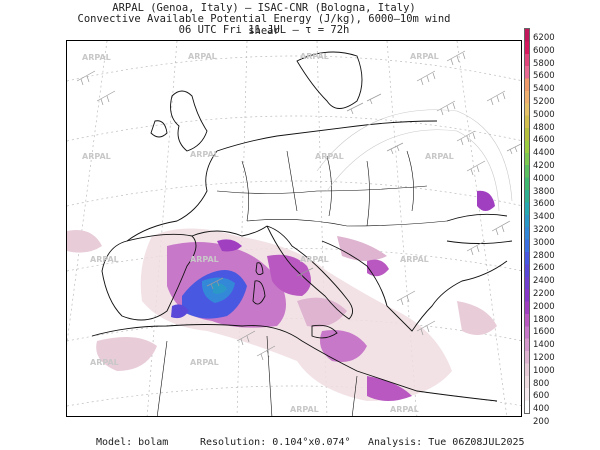 This screenshot has width=600, height=450. I want to click on colorbar-tick-label: 3400, so click(544, 217).